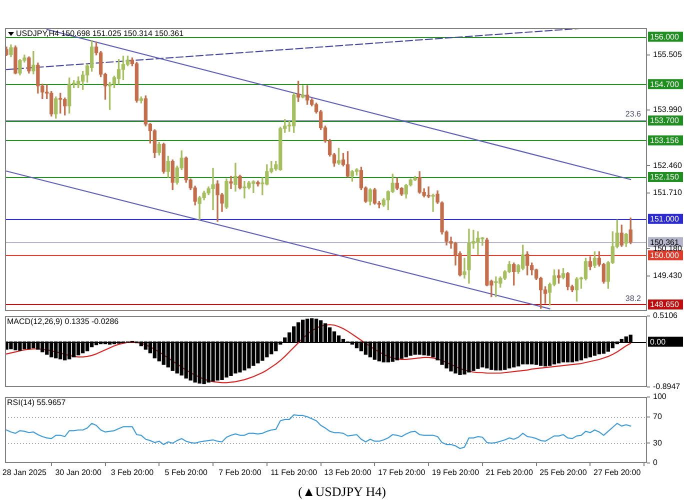 The width and height of the screenshot is (684, 503). Describe the element at coordinates (342, 492) in the screenshot. I see `text: (▲USDJPY H4)` at that location.